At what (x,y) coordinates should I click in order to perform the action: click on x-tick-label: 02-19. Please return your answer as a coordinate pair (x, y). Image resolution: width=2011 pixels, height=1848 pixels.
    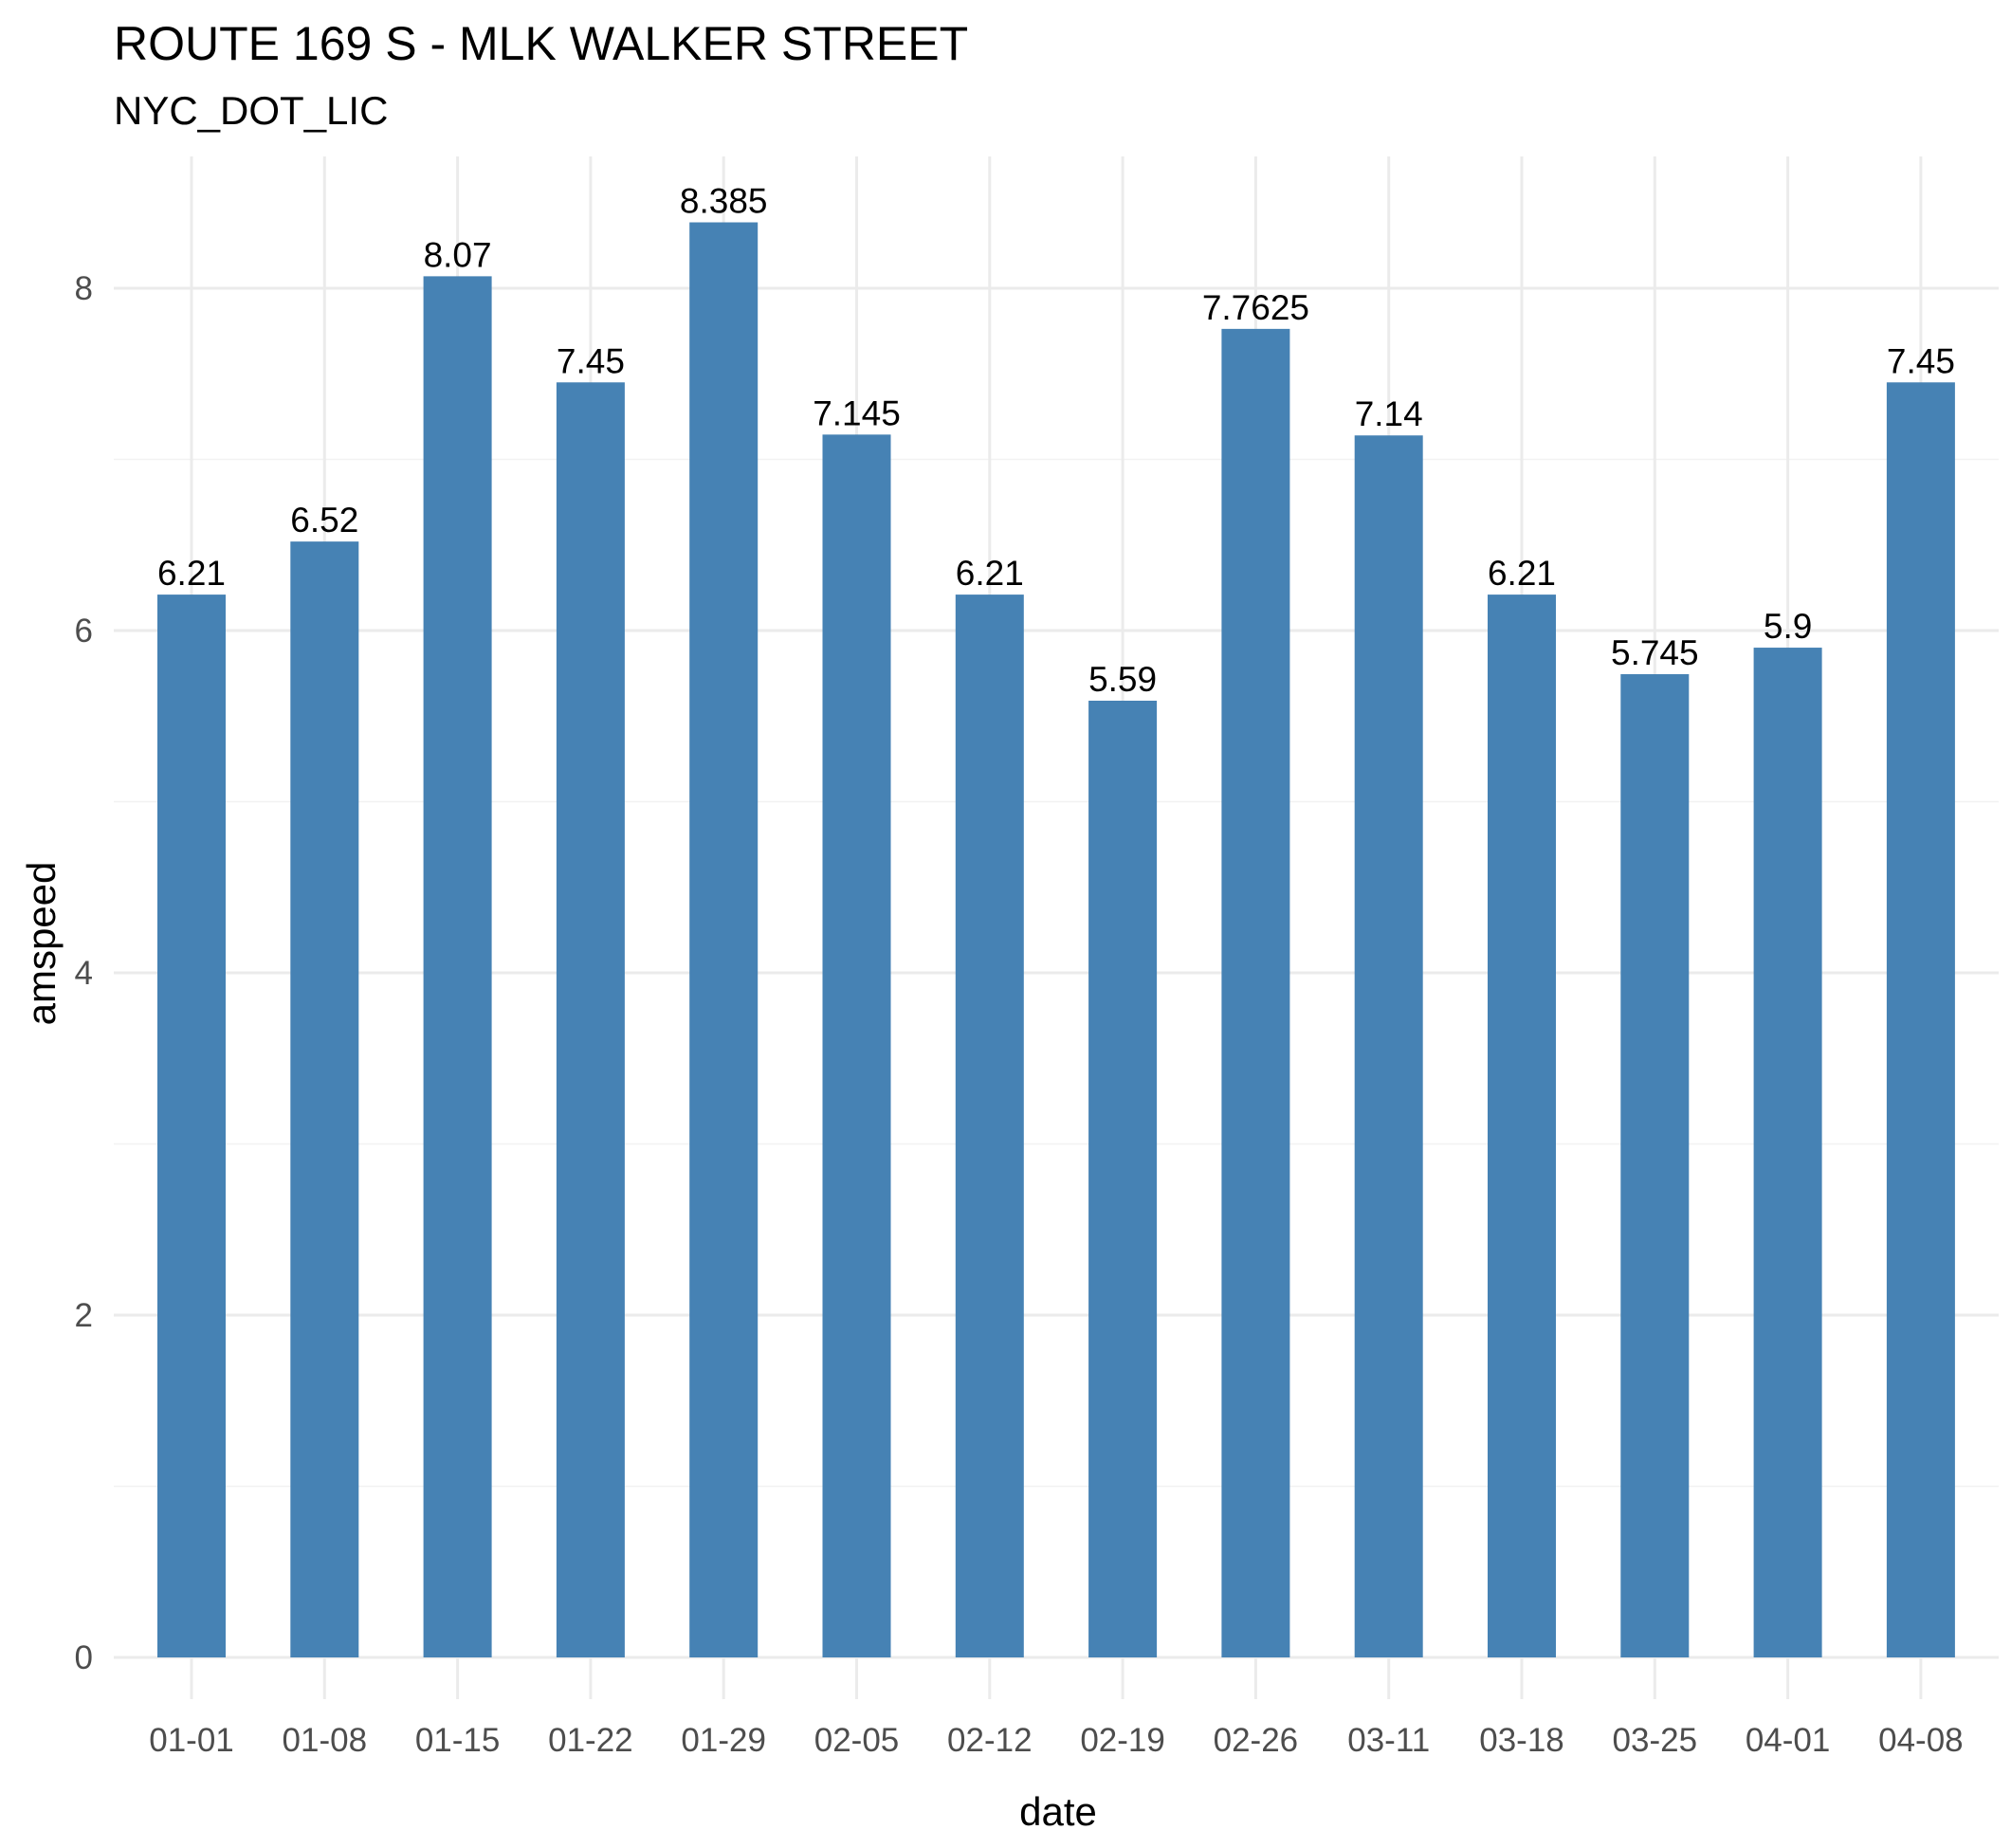
    Looking at the image, I should click on (1122, 1740).